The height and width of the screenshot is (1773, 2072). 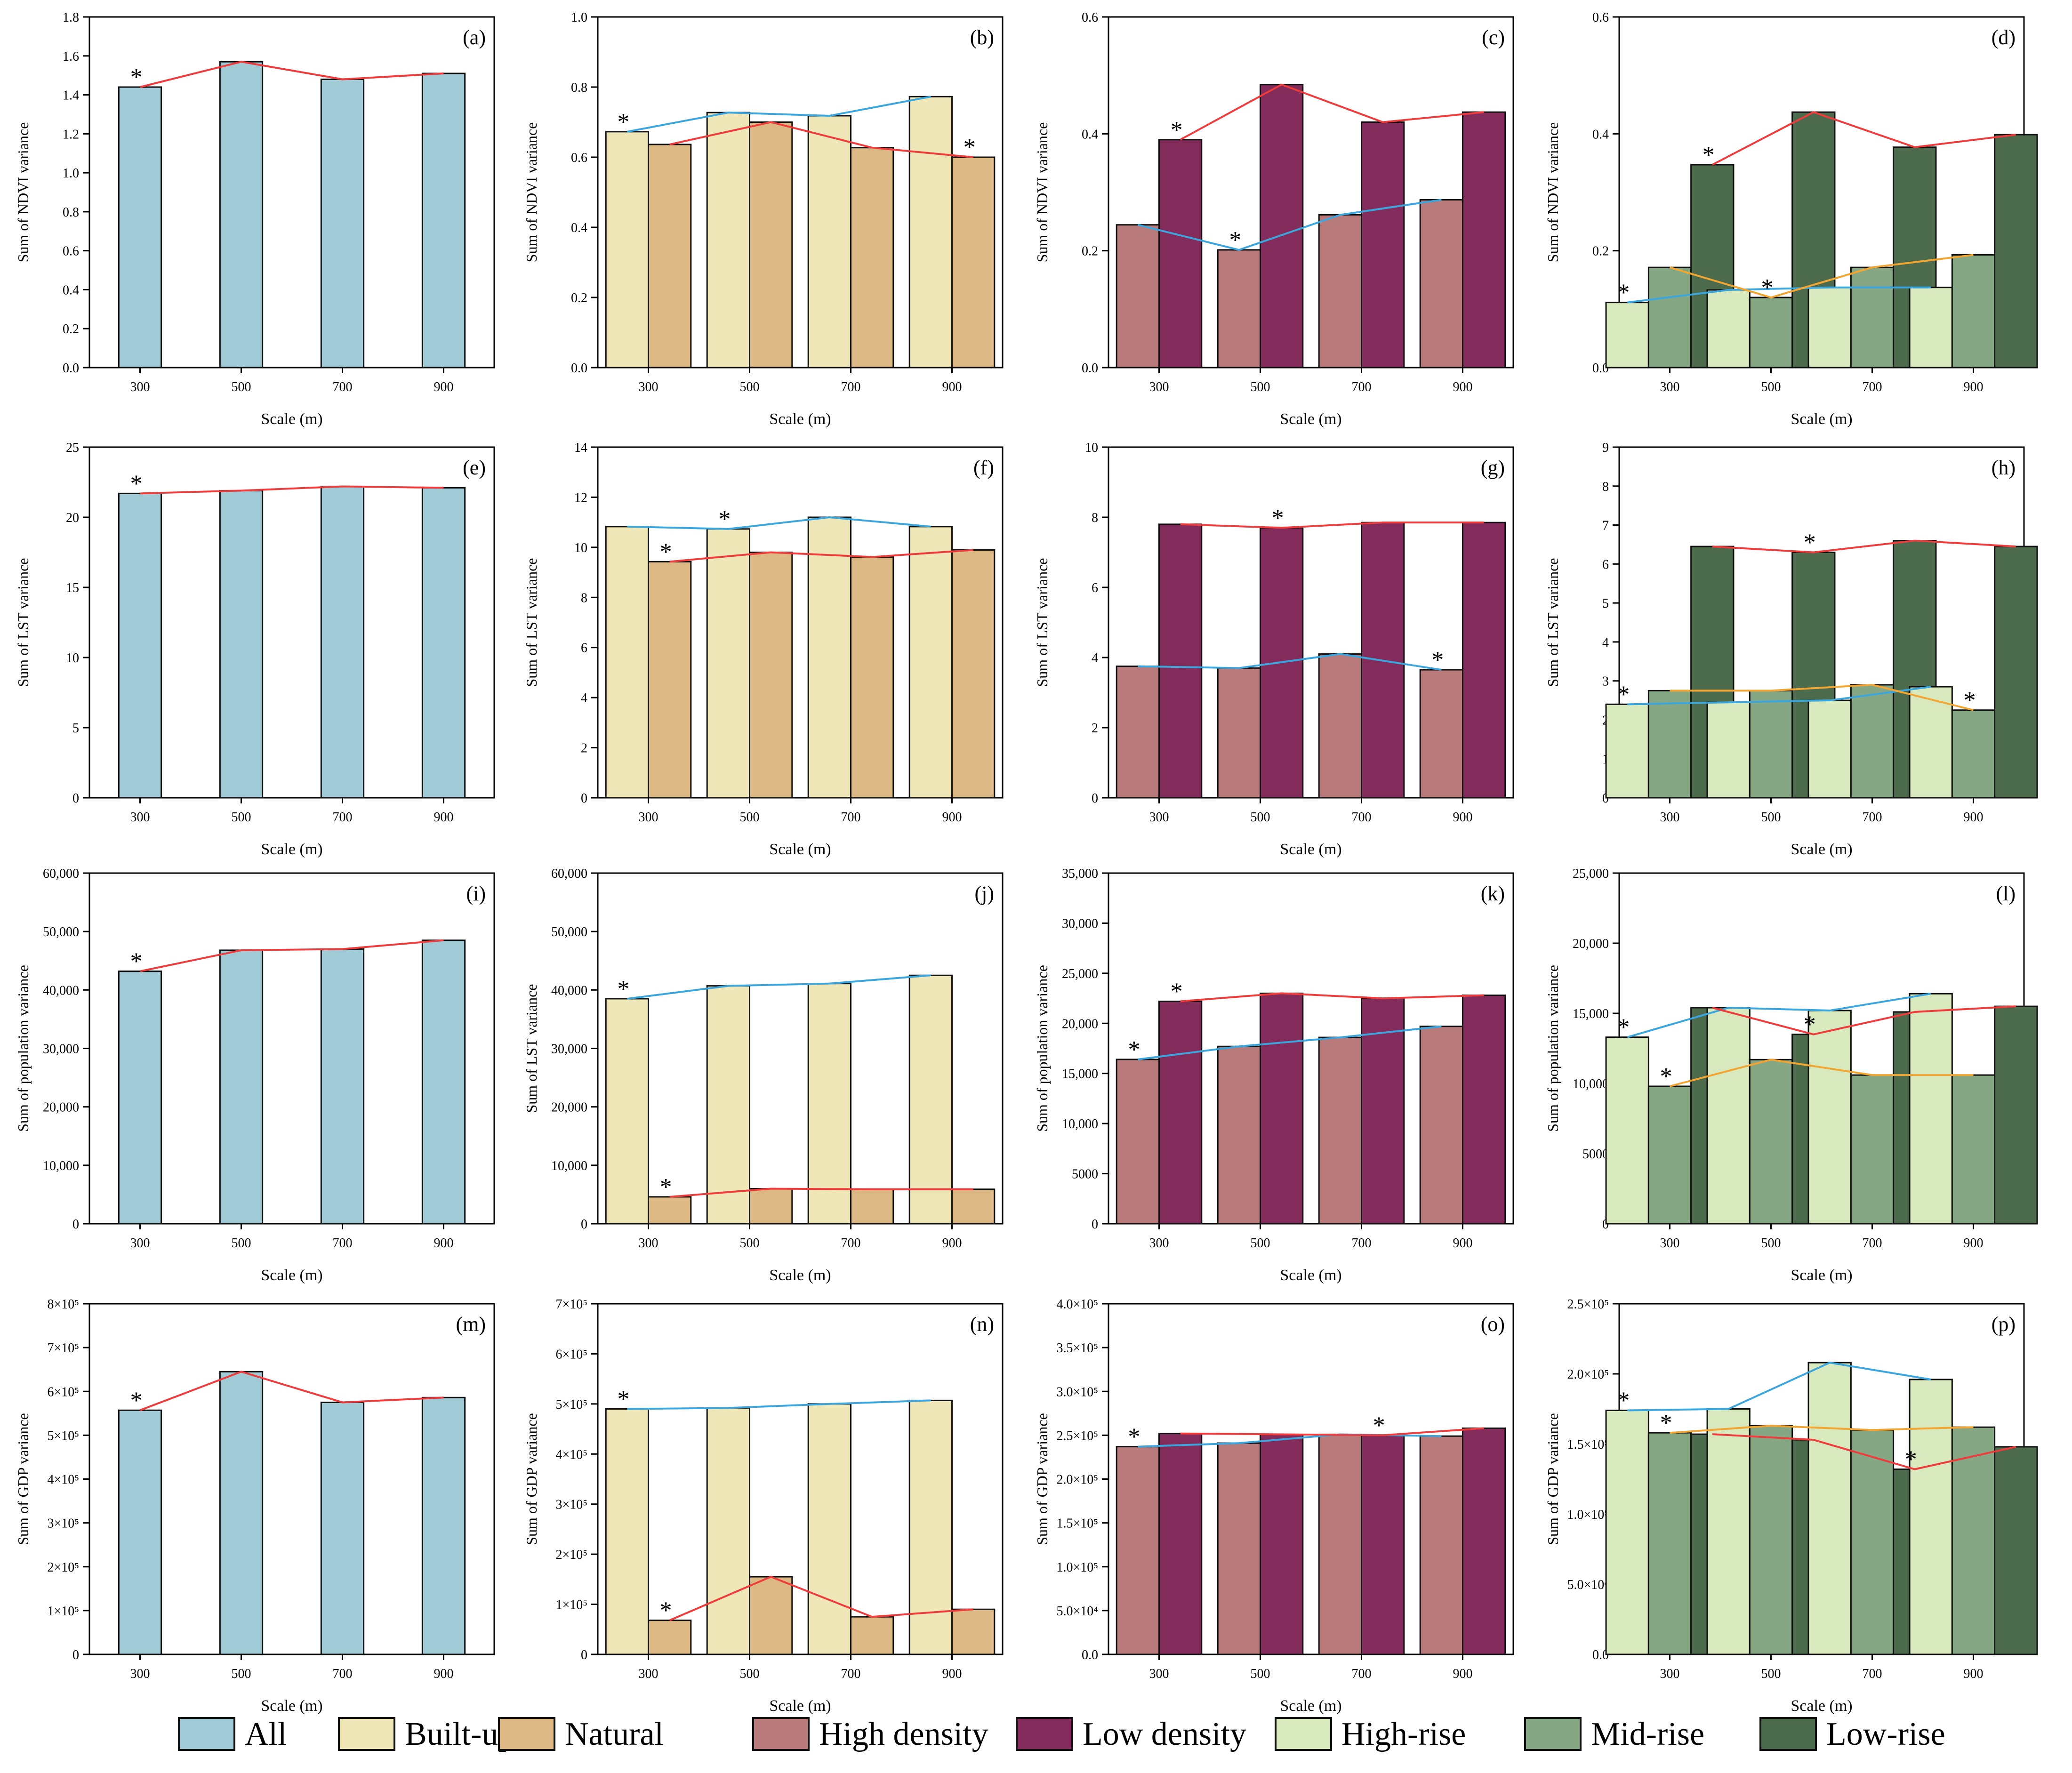 What do you see at coordinates (1290, 662) in the screenshot?
I see `panel-g-line-high-density` at bounding box center [1290, 662].